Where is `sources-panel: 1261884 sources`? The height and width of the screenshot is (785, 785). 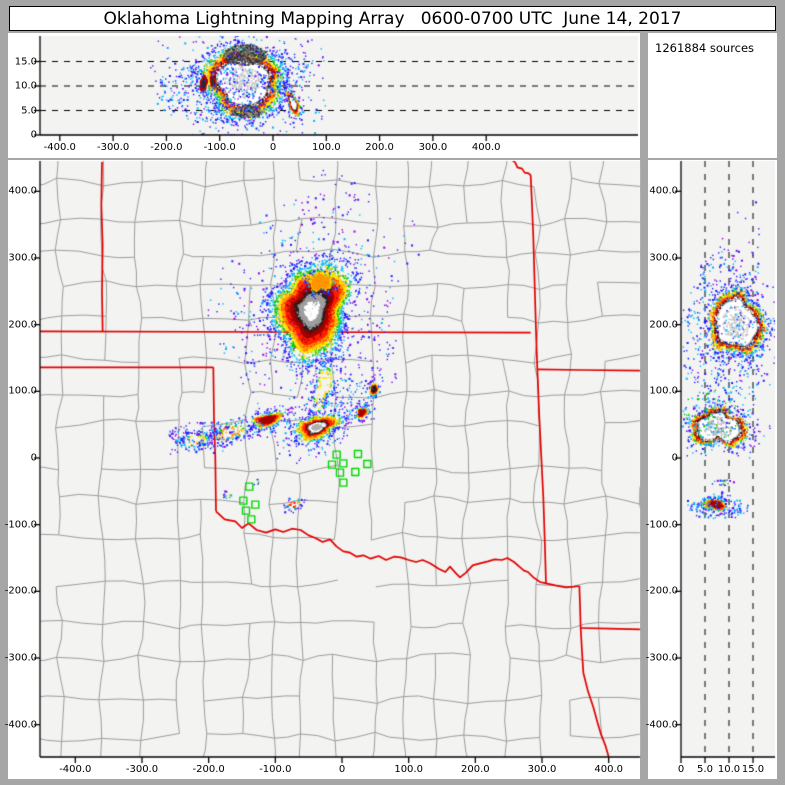 sources-panel: 1261884 sources is located at coordinates (712, 95).